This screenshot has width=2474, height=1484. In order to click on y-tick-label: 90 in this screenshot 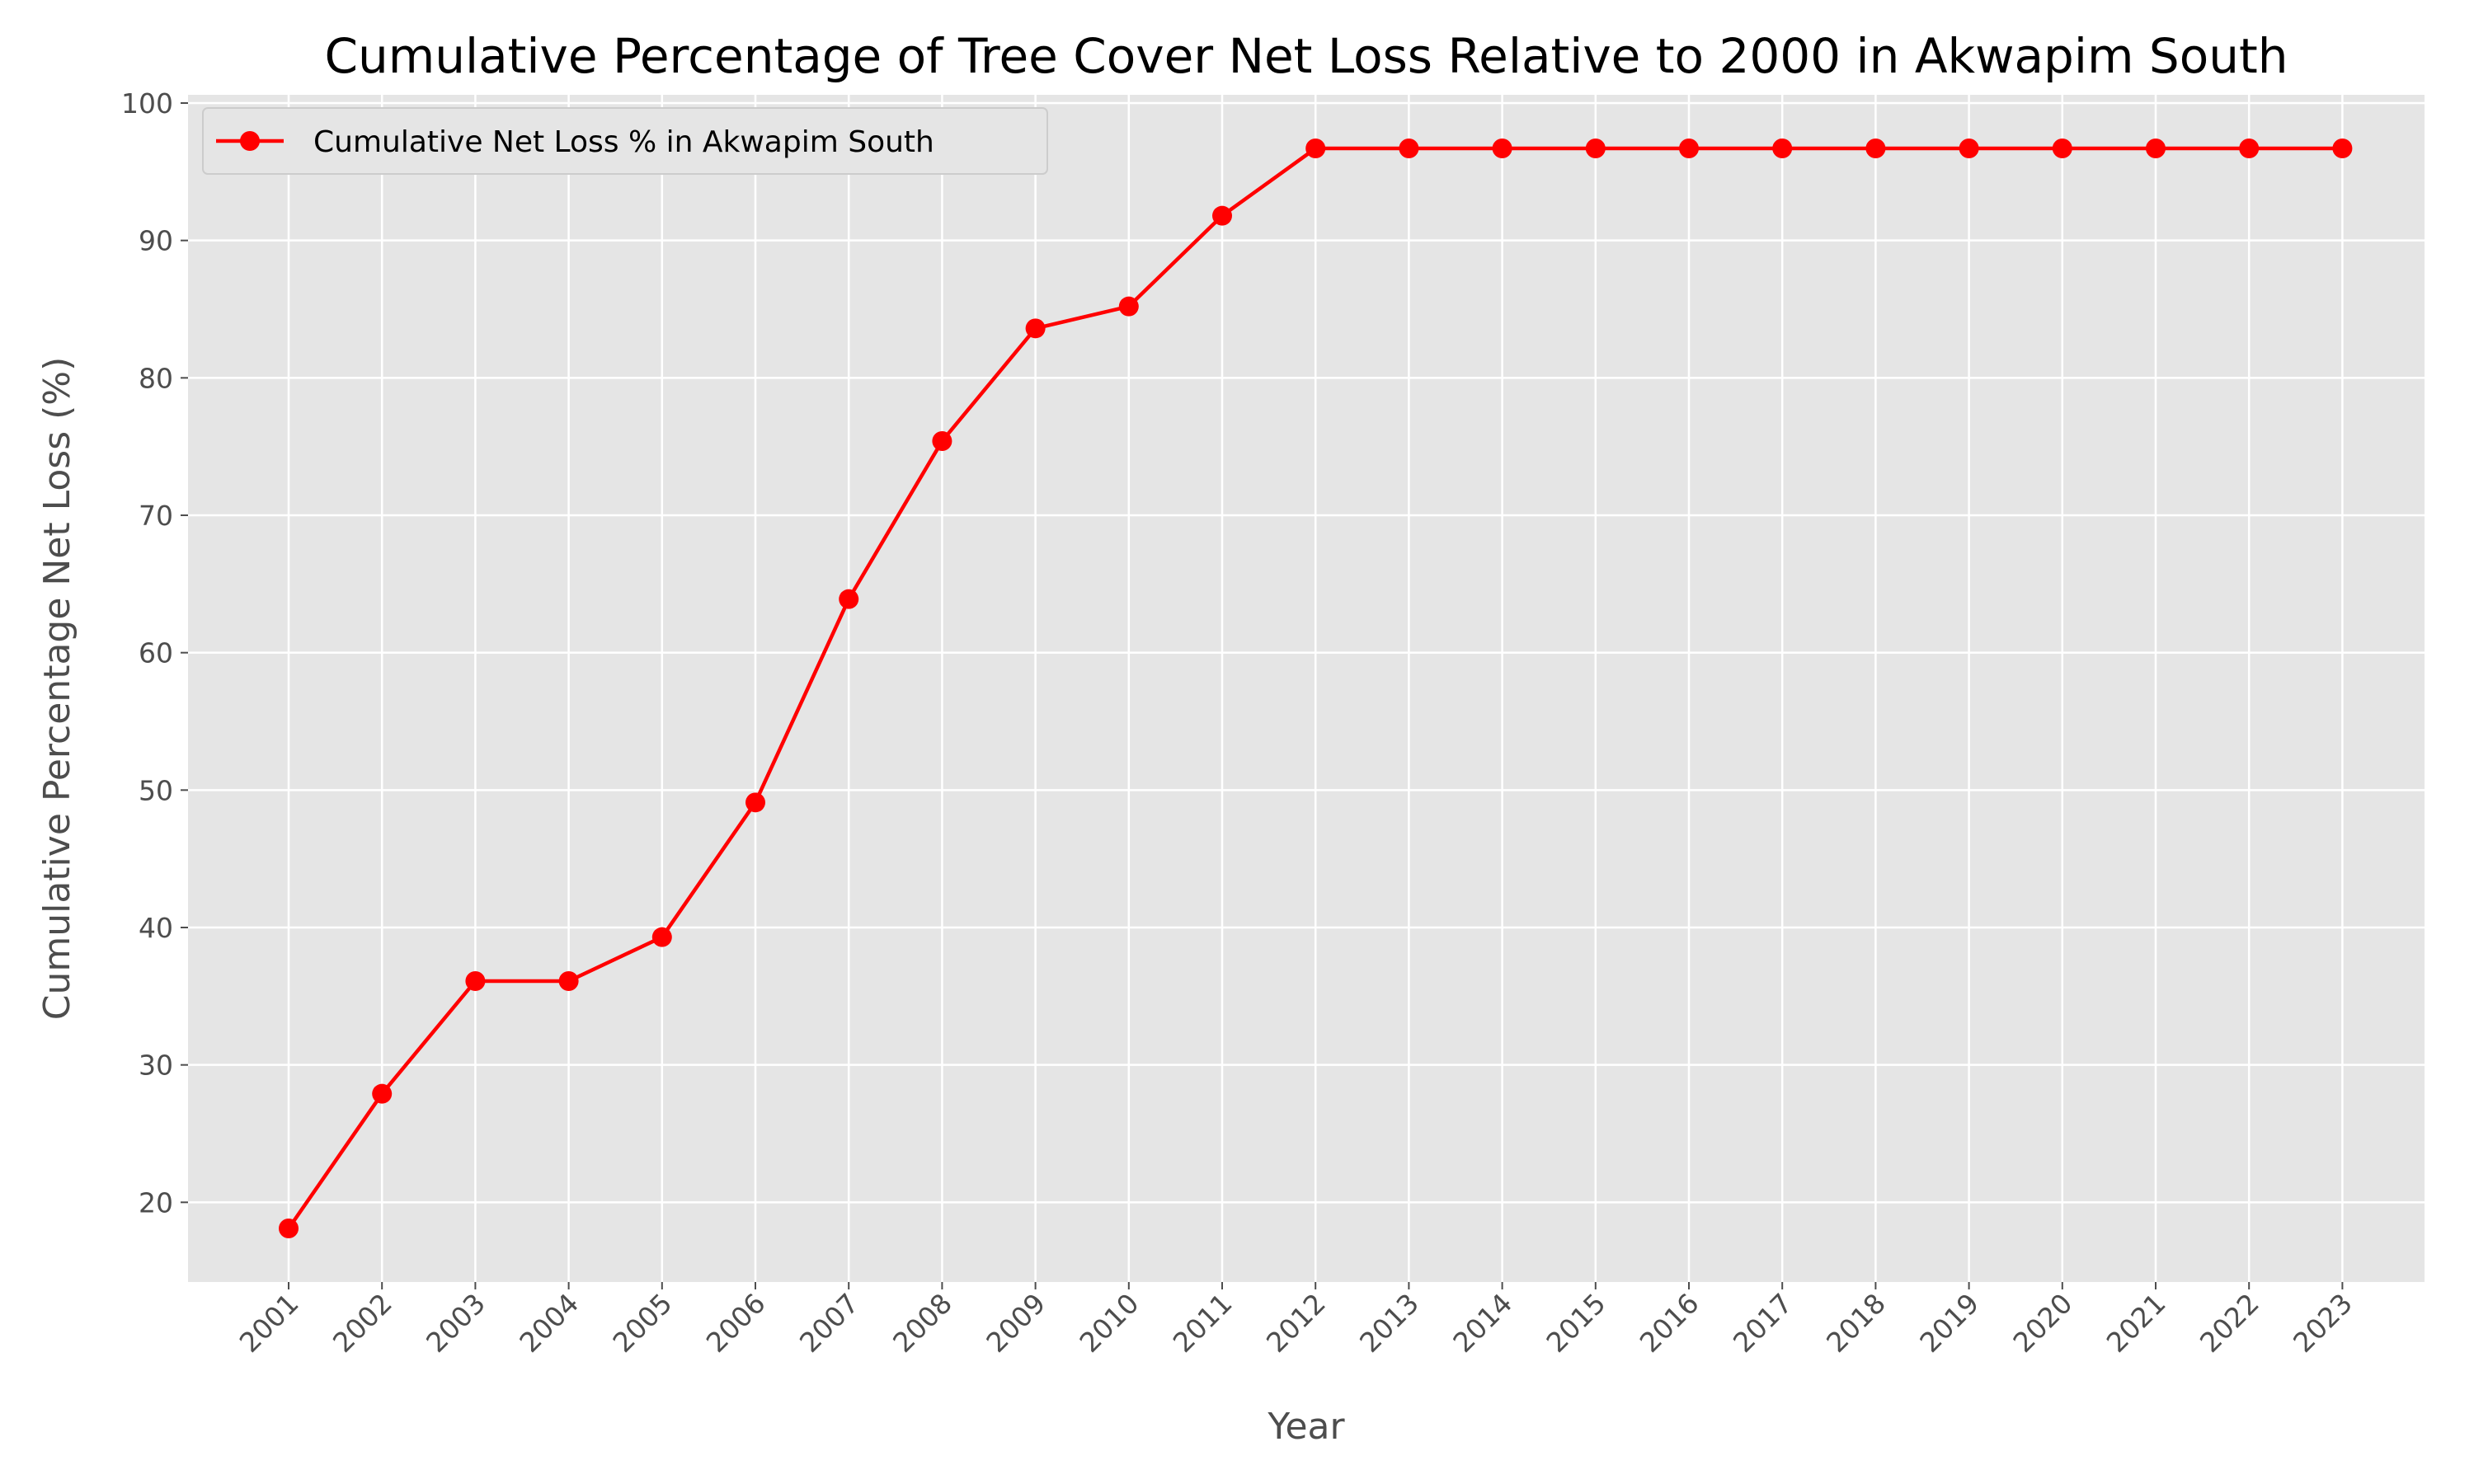, I will do `click(156, 241)`.